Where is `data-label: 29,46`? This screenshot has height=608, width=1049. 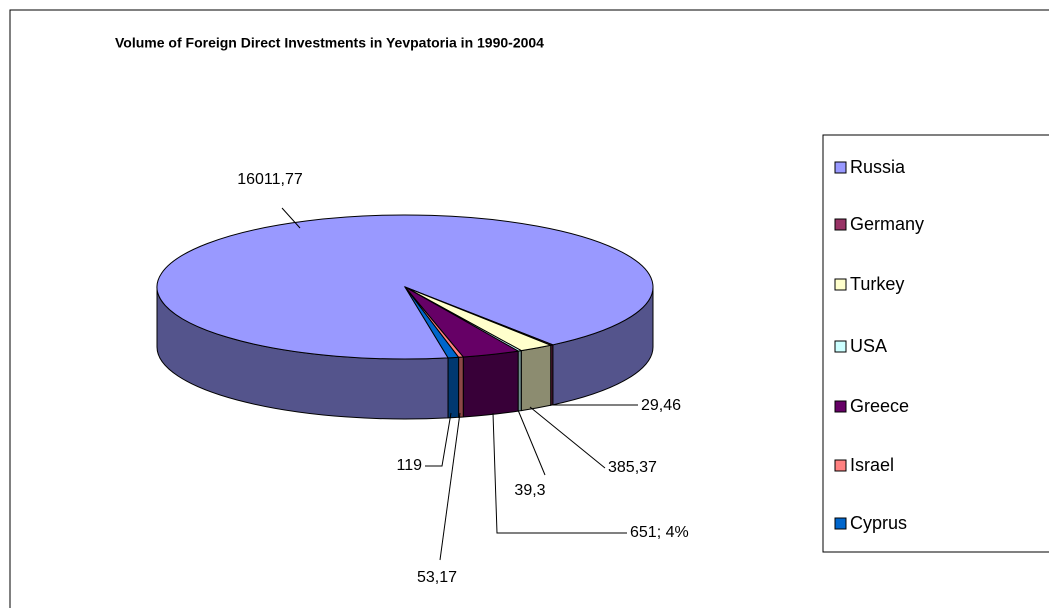
data-label: 29,46 is located at coordinates (661, 405).